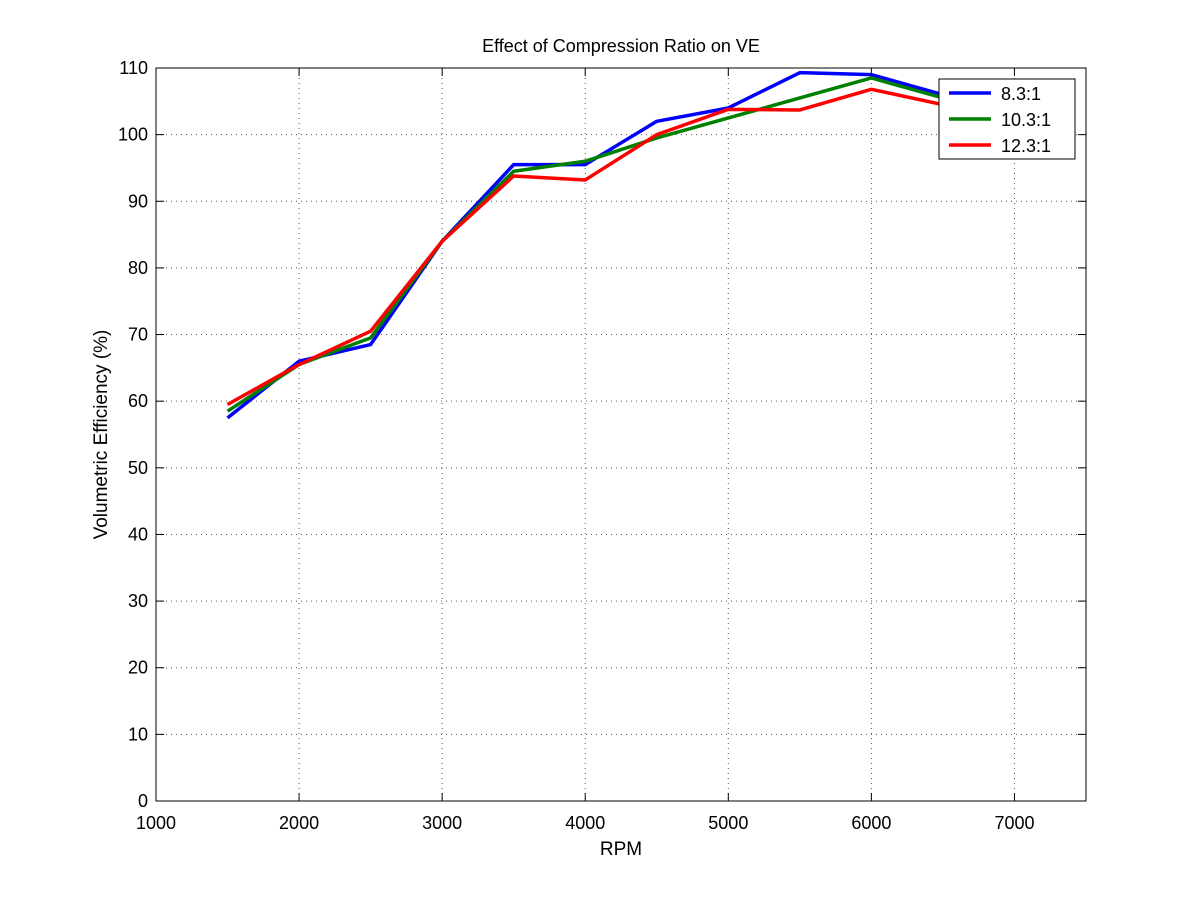 The height and width of the screenshot is (900, 1200). I want to click on legend-label: 10.3:1, so click(1026, 120).